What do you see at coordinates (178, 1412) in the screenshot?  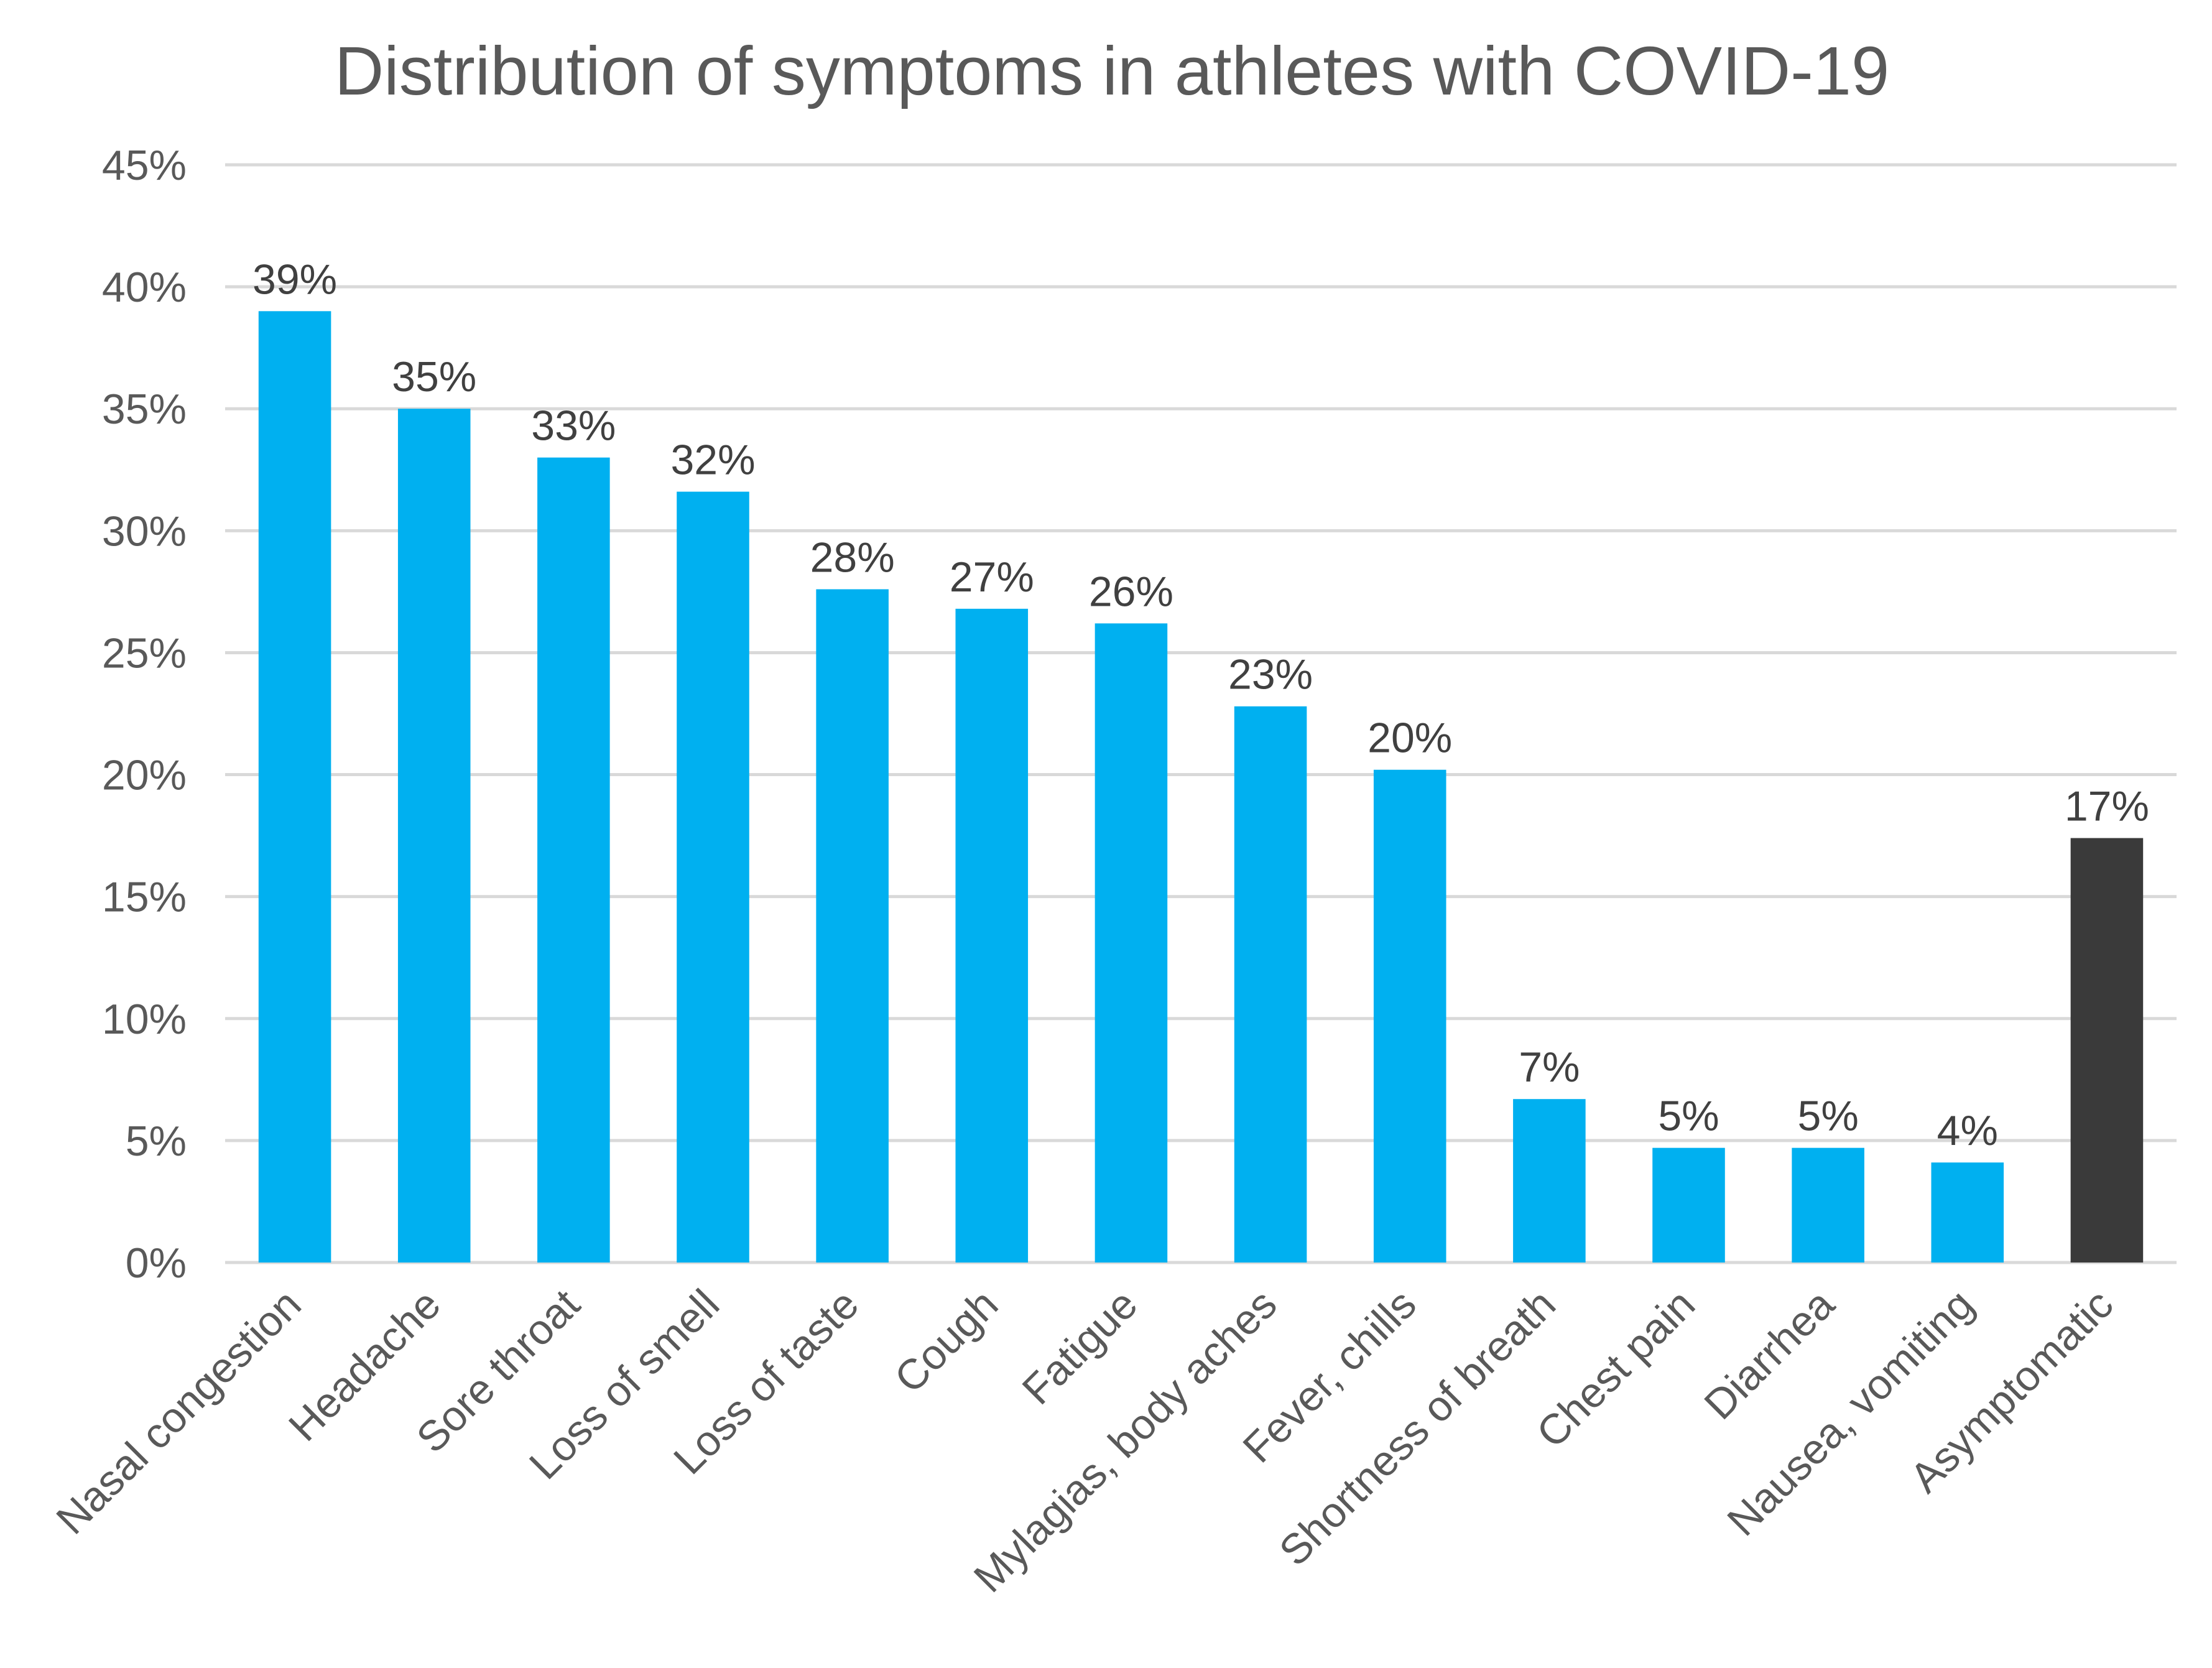 I see `x-tick-label: Nasal congestion` at bounding box center [178, 1412].